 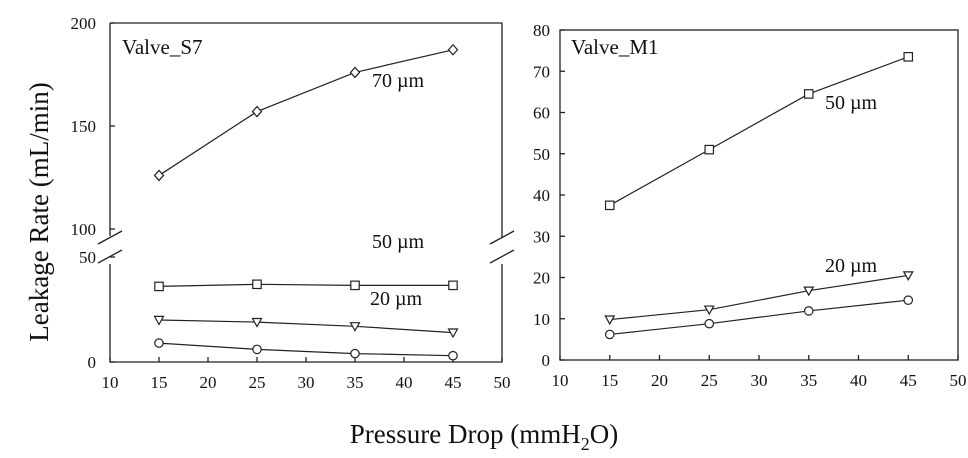 What do you see at coordinates (355, 382) in the screenshot?
I see `s7-x-tick-label: 35` at bounding box center [355, 382].